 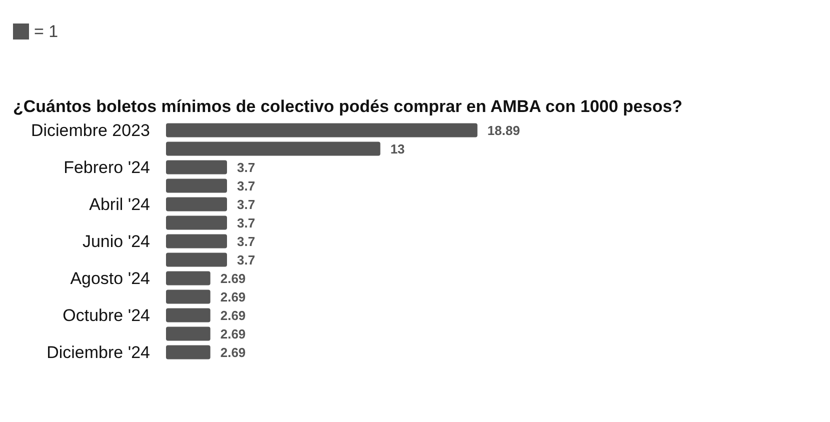 I want to click on y-tick-label: Agosto '24, so click(x=110, y=278).